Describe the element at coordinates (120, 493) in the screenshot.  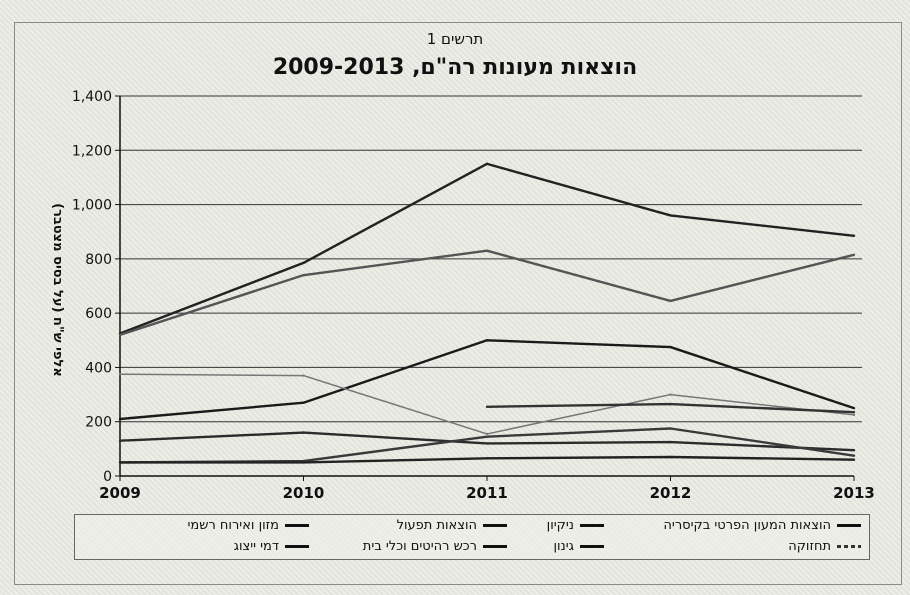
I see `x-tick-label: 2009` at that location.